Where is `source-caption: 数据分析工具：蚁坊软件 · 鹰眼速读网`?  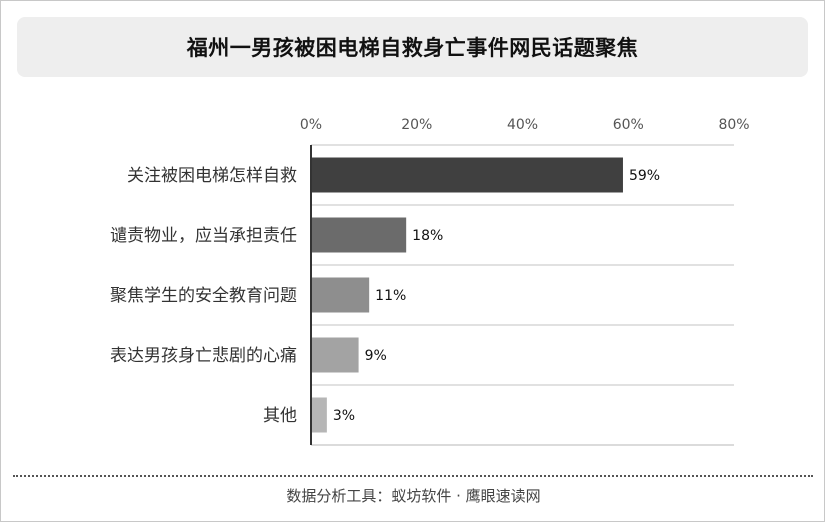 source-caption: 数据分析工具：蚁坊软件 · 鹰眼速读网 is located at coordinates (413, 496).